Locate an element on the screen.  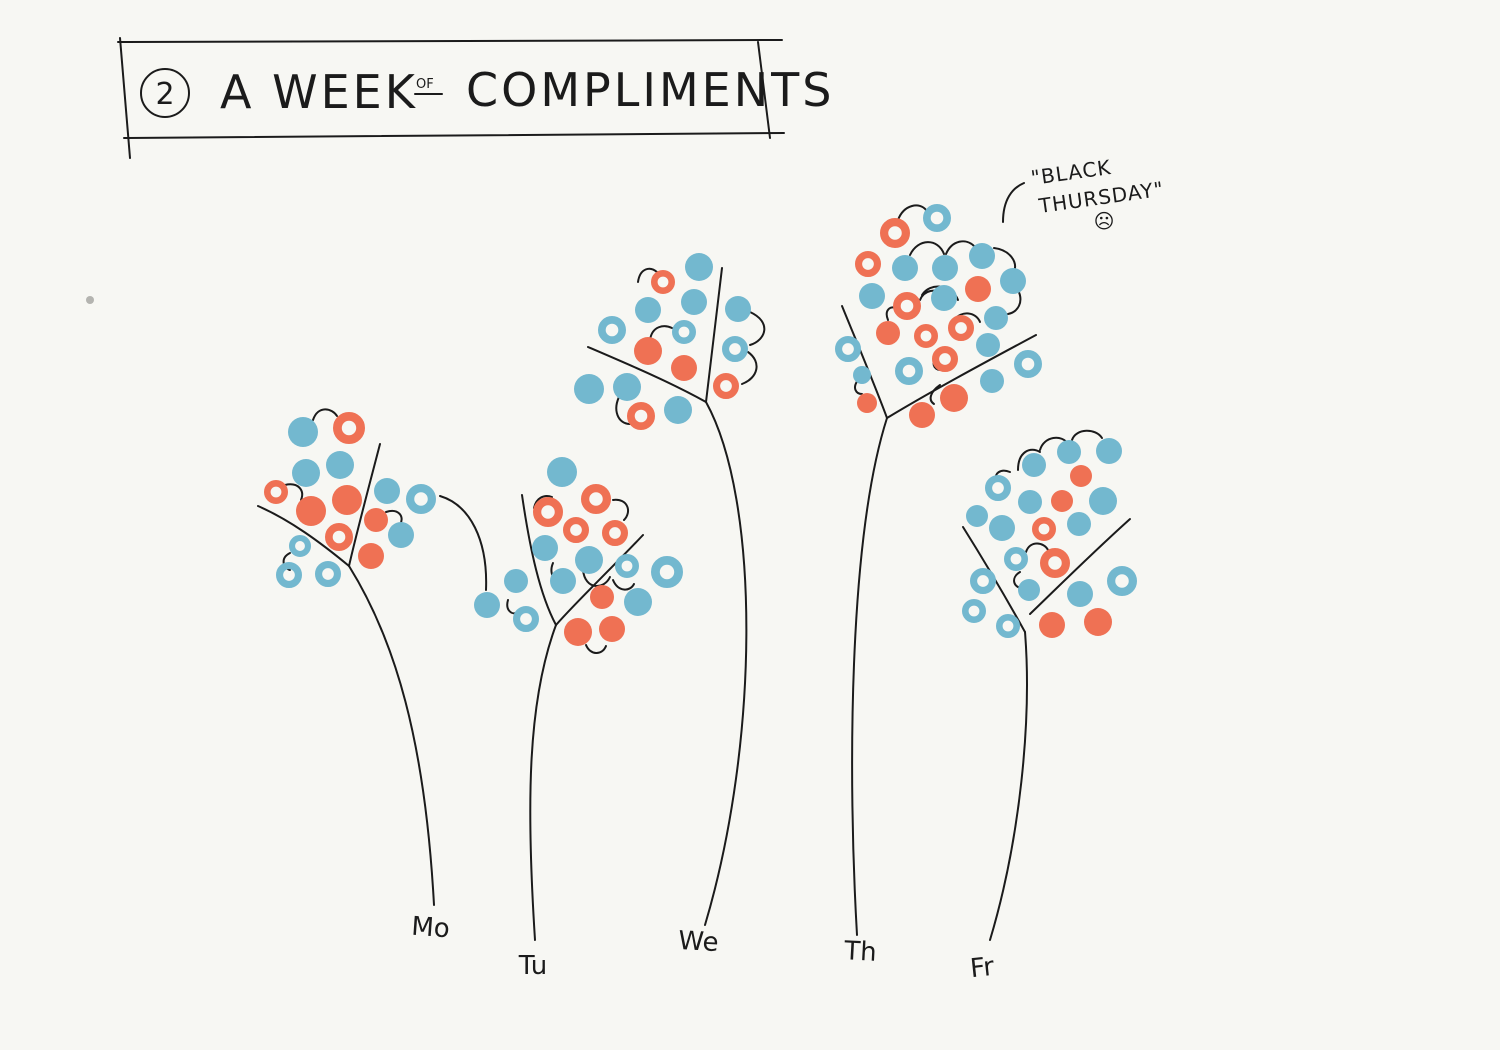
dot-cluster-th is located at coordinates (938, 316).